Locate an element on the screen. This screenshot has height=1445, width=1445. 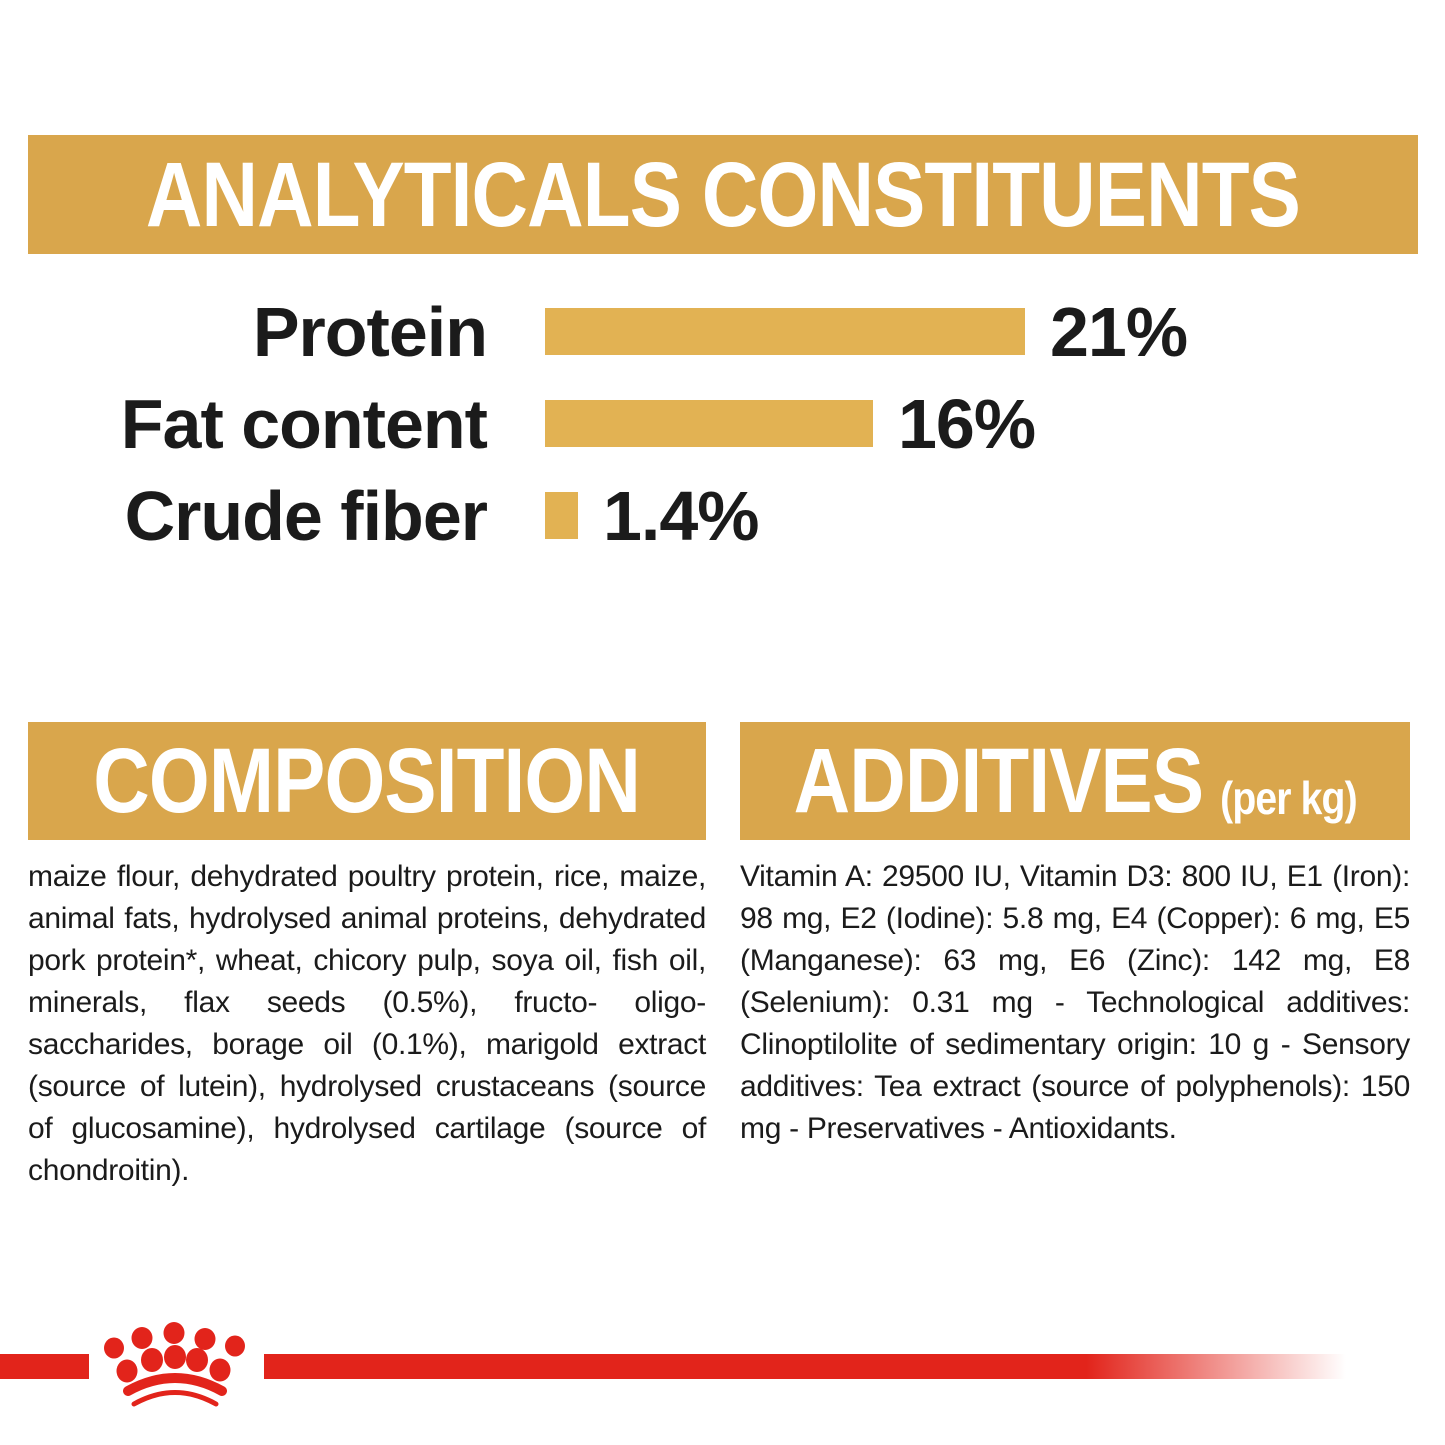
bar-track: 21% is located at coordinates (866, 331).